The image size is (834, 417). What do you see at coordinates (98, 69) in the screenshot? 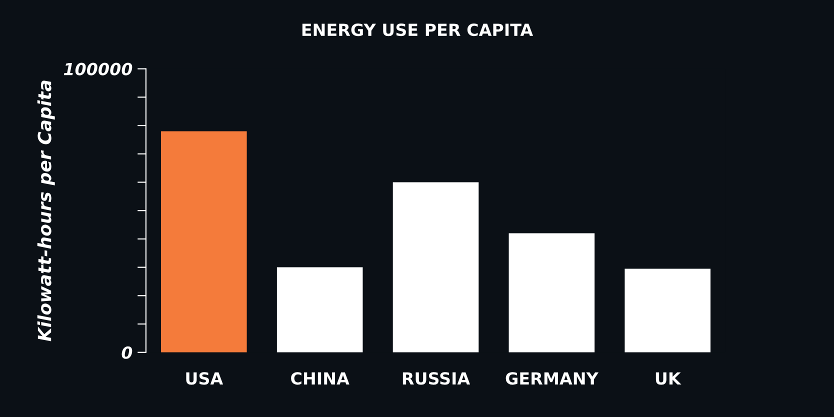
I see `y-tick-label: 100000` at bounding box center [98, 69].